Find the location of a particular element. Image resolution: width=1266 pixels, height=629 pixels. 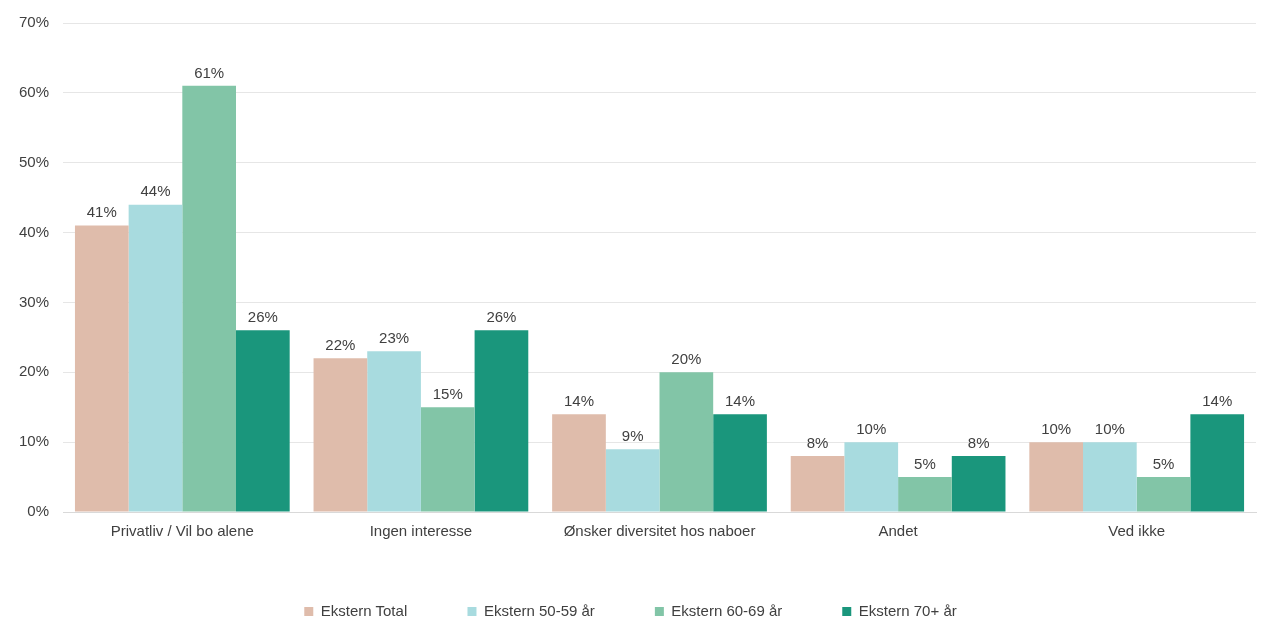

x-tick-label: Privatliv / Vil bo alene is located at coordinates (182, 531).